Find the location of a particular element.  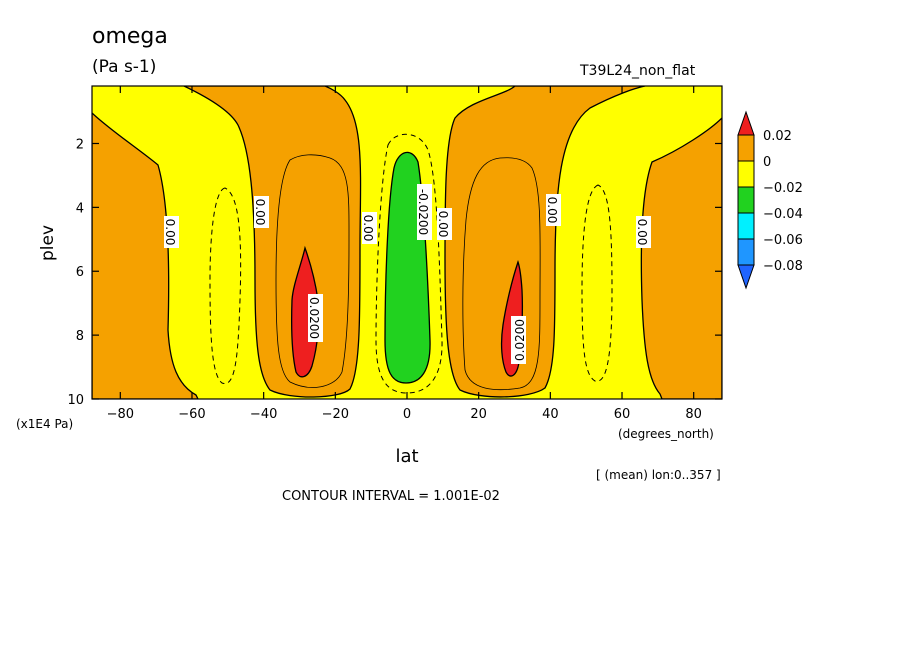

x-tick-label: 0 is located at coordinates (407, 414).